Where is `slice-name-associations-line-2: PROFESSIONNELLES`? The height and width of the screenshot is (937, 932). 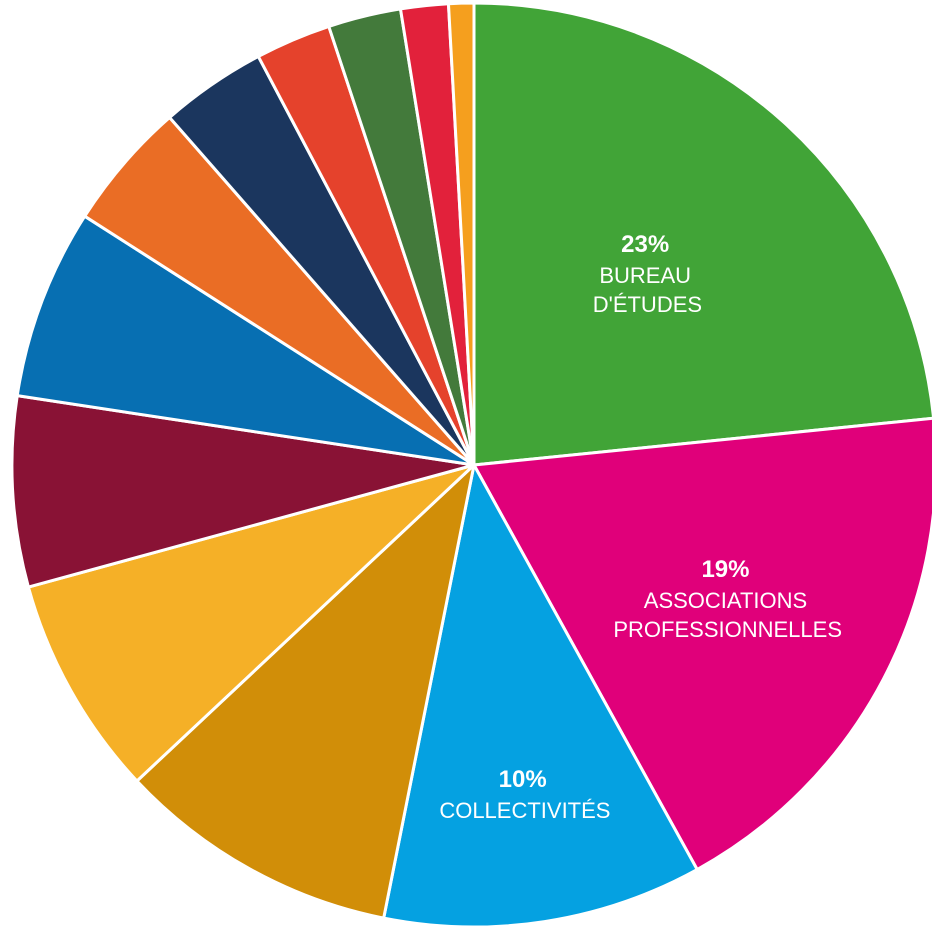 slice-name-associations-line-2: PROFESSIONNELLES is located at coordinates (727, 629).